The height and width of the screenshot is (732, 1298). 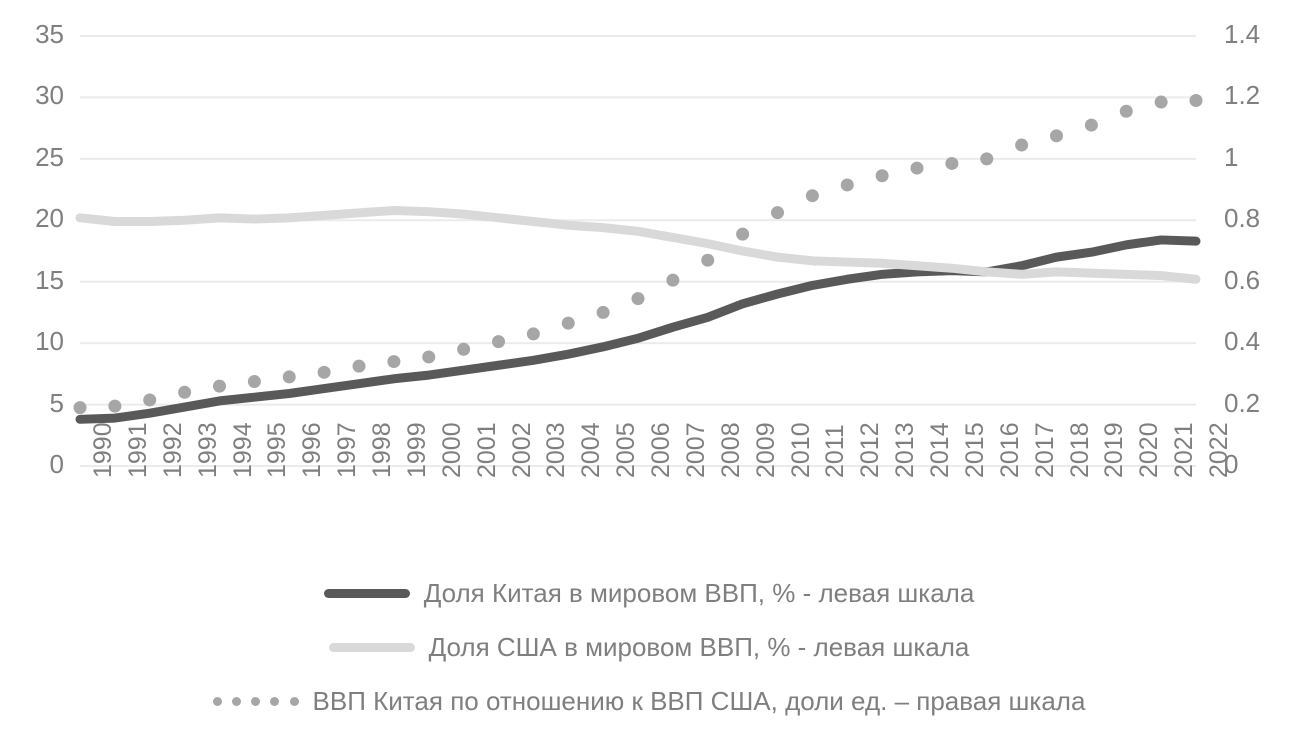 I want to click on legend-item-label: Доля США в мировом ВВП, % - левая шкала, so click(x=699, y=646).